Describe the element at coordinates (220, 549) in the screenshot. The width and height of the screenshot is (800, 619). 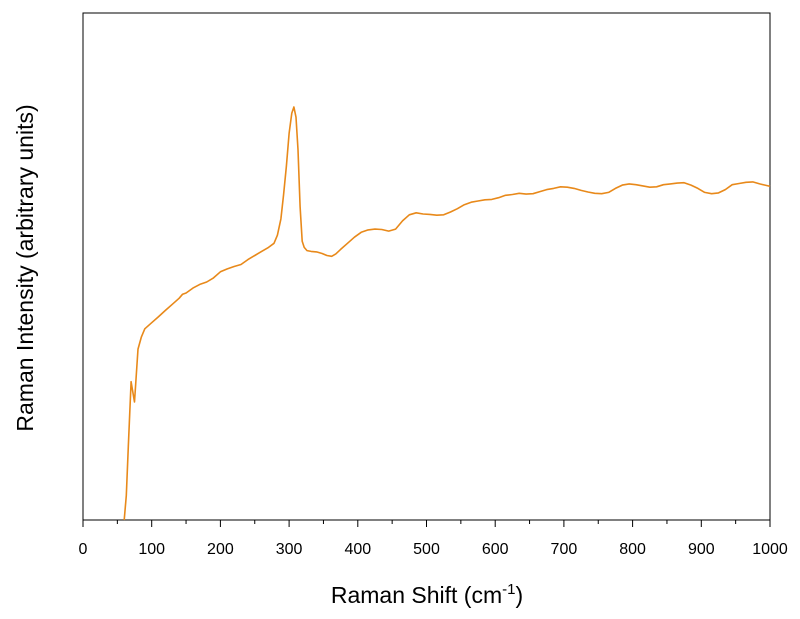
I see `x-tick-label-200: 200` at that location.